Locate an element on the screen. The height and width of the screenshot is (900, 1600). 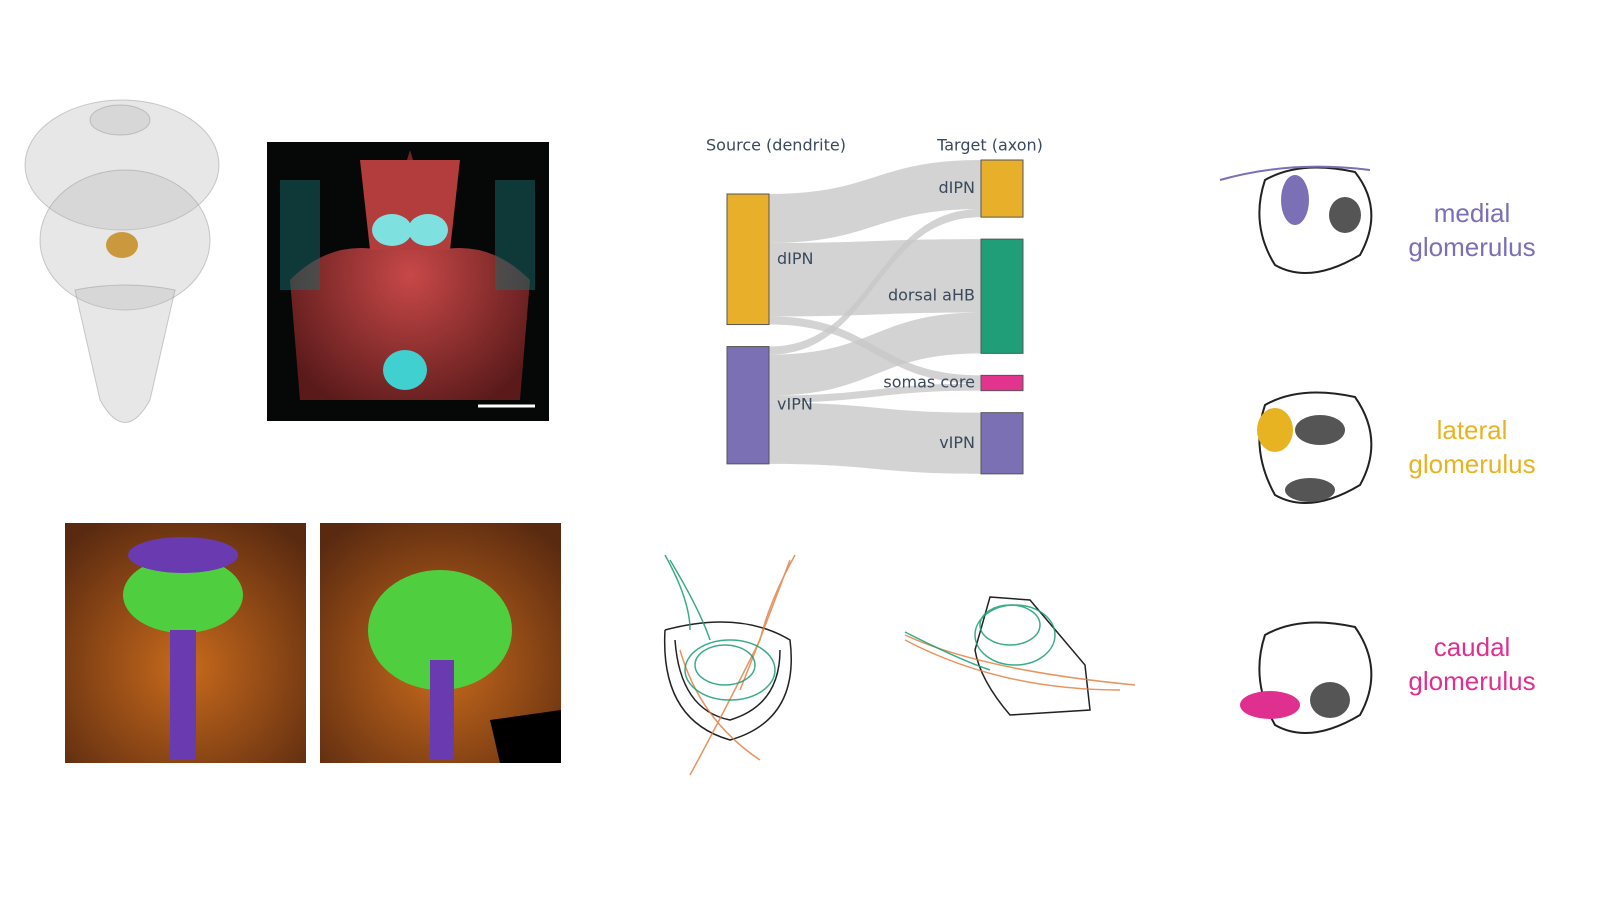
target-label: dIPN is located at coordinates (957, 187).